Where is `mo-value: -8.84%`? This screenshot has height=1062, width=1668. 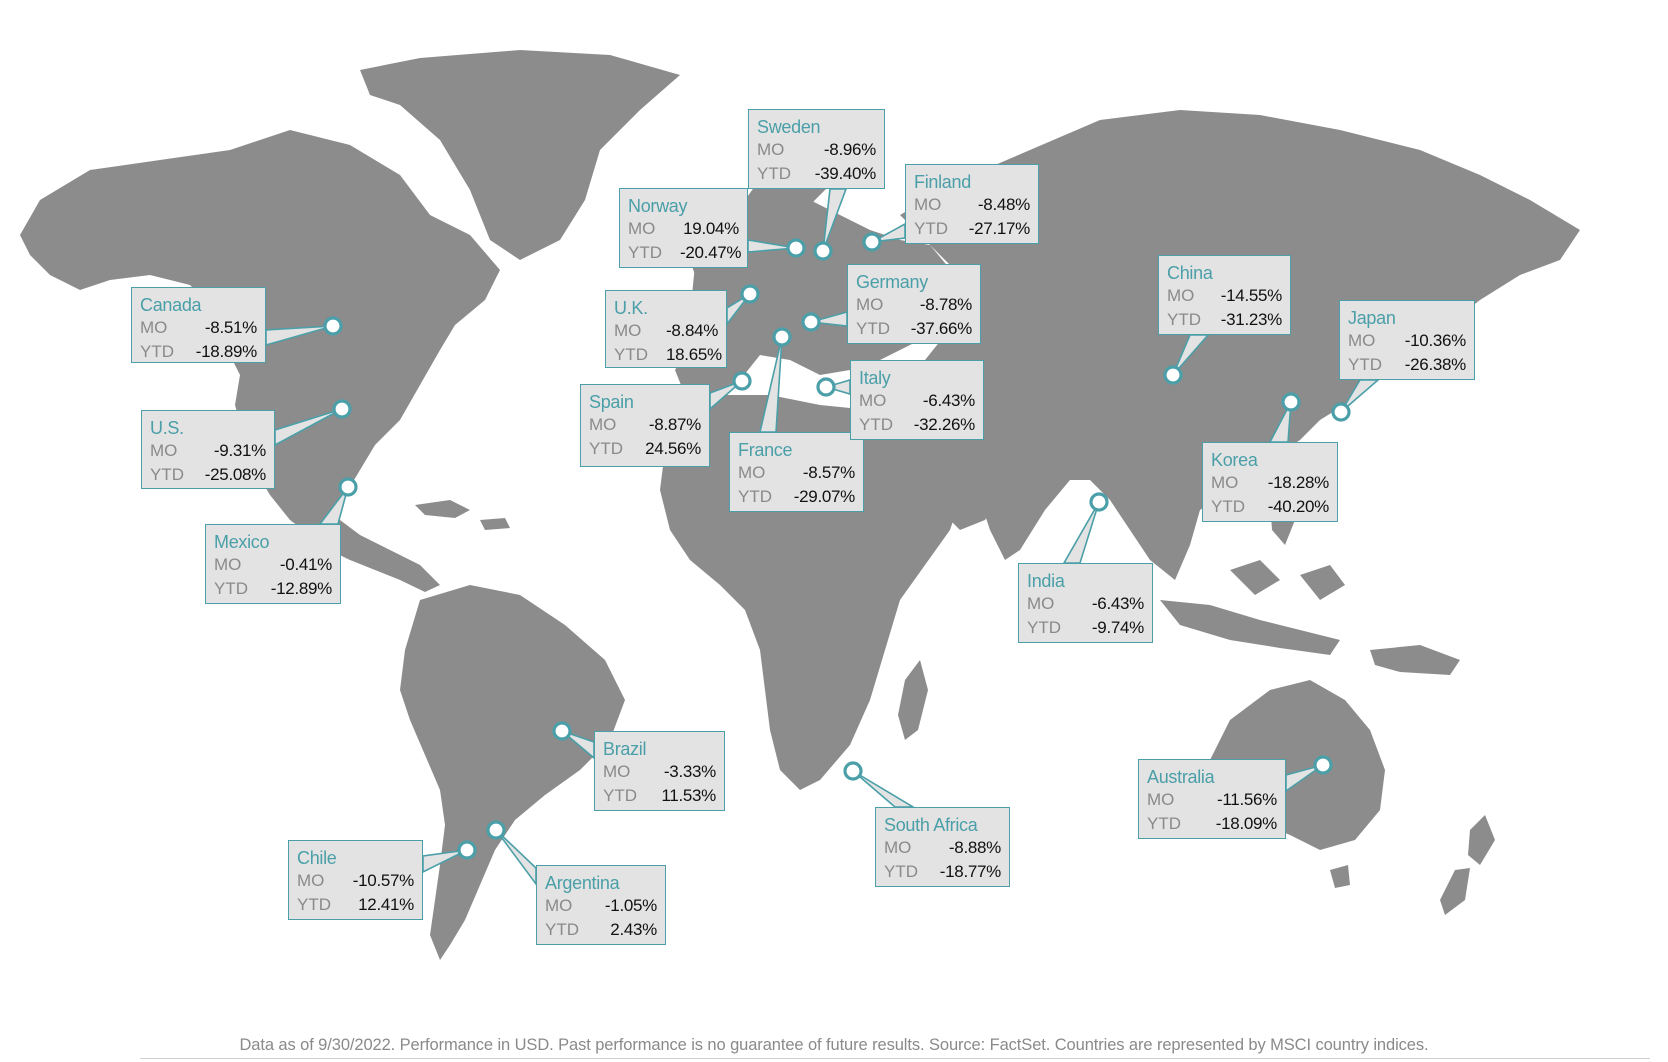 mo-value: -8.84% is located at coordinates (692, 330).